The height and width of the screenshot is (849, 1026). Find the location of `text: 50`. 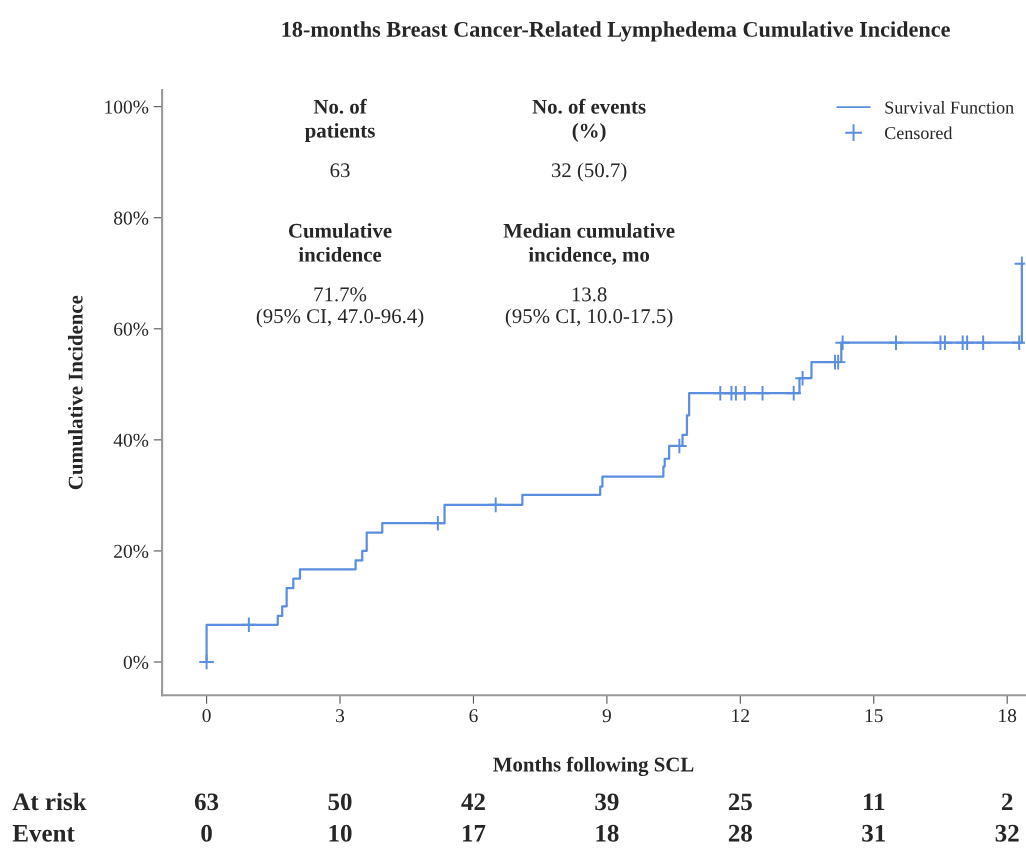

text: 50 is located at coordinates (340, 802).